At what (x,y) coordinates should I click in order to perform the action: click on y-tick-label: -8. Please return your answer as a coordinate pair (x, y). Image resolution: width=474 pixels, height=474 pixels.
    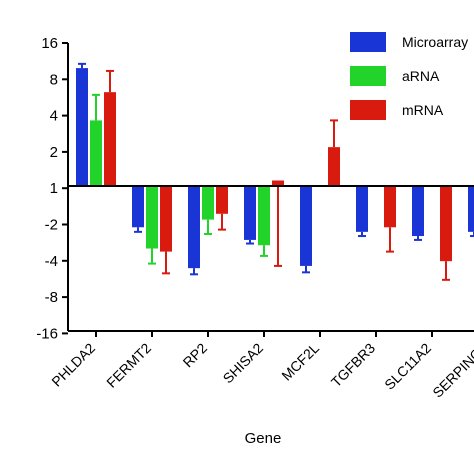
    Looking at the image, I should click on (51, 297).